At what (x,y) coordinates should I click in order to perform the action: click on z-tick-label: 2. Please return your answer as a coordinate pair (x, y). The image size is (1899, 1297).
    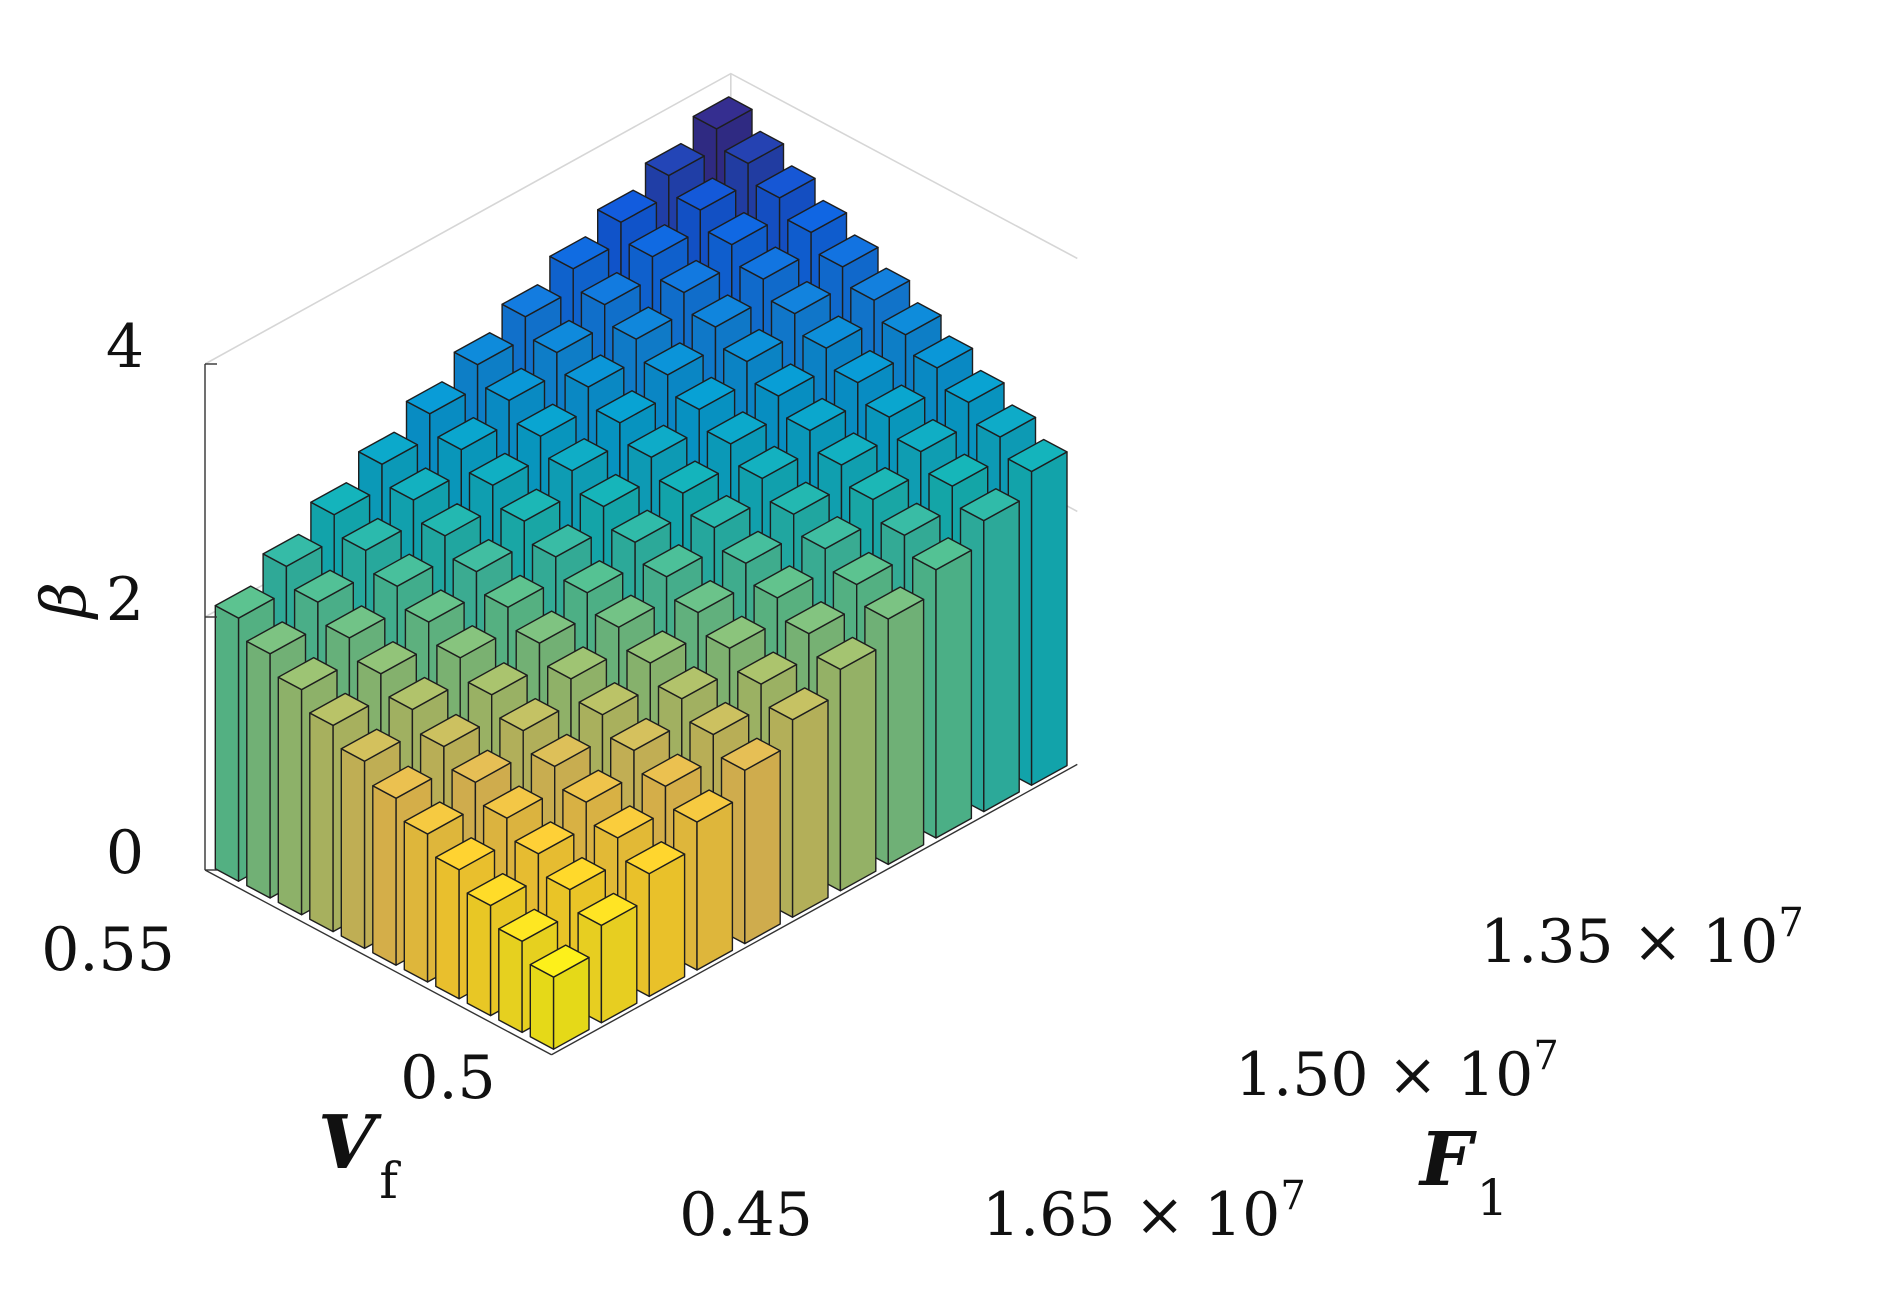
    Looking at the image, I should click on (125, 600).